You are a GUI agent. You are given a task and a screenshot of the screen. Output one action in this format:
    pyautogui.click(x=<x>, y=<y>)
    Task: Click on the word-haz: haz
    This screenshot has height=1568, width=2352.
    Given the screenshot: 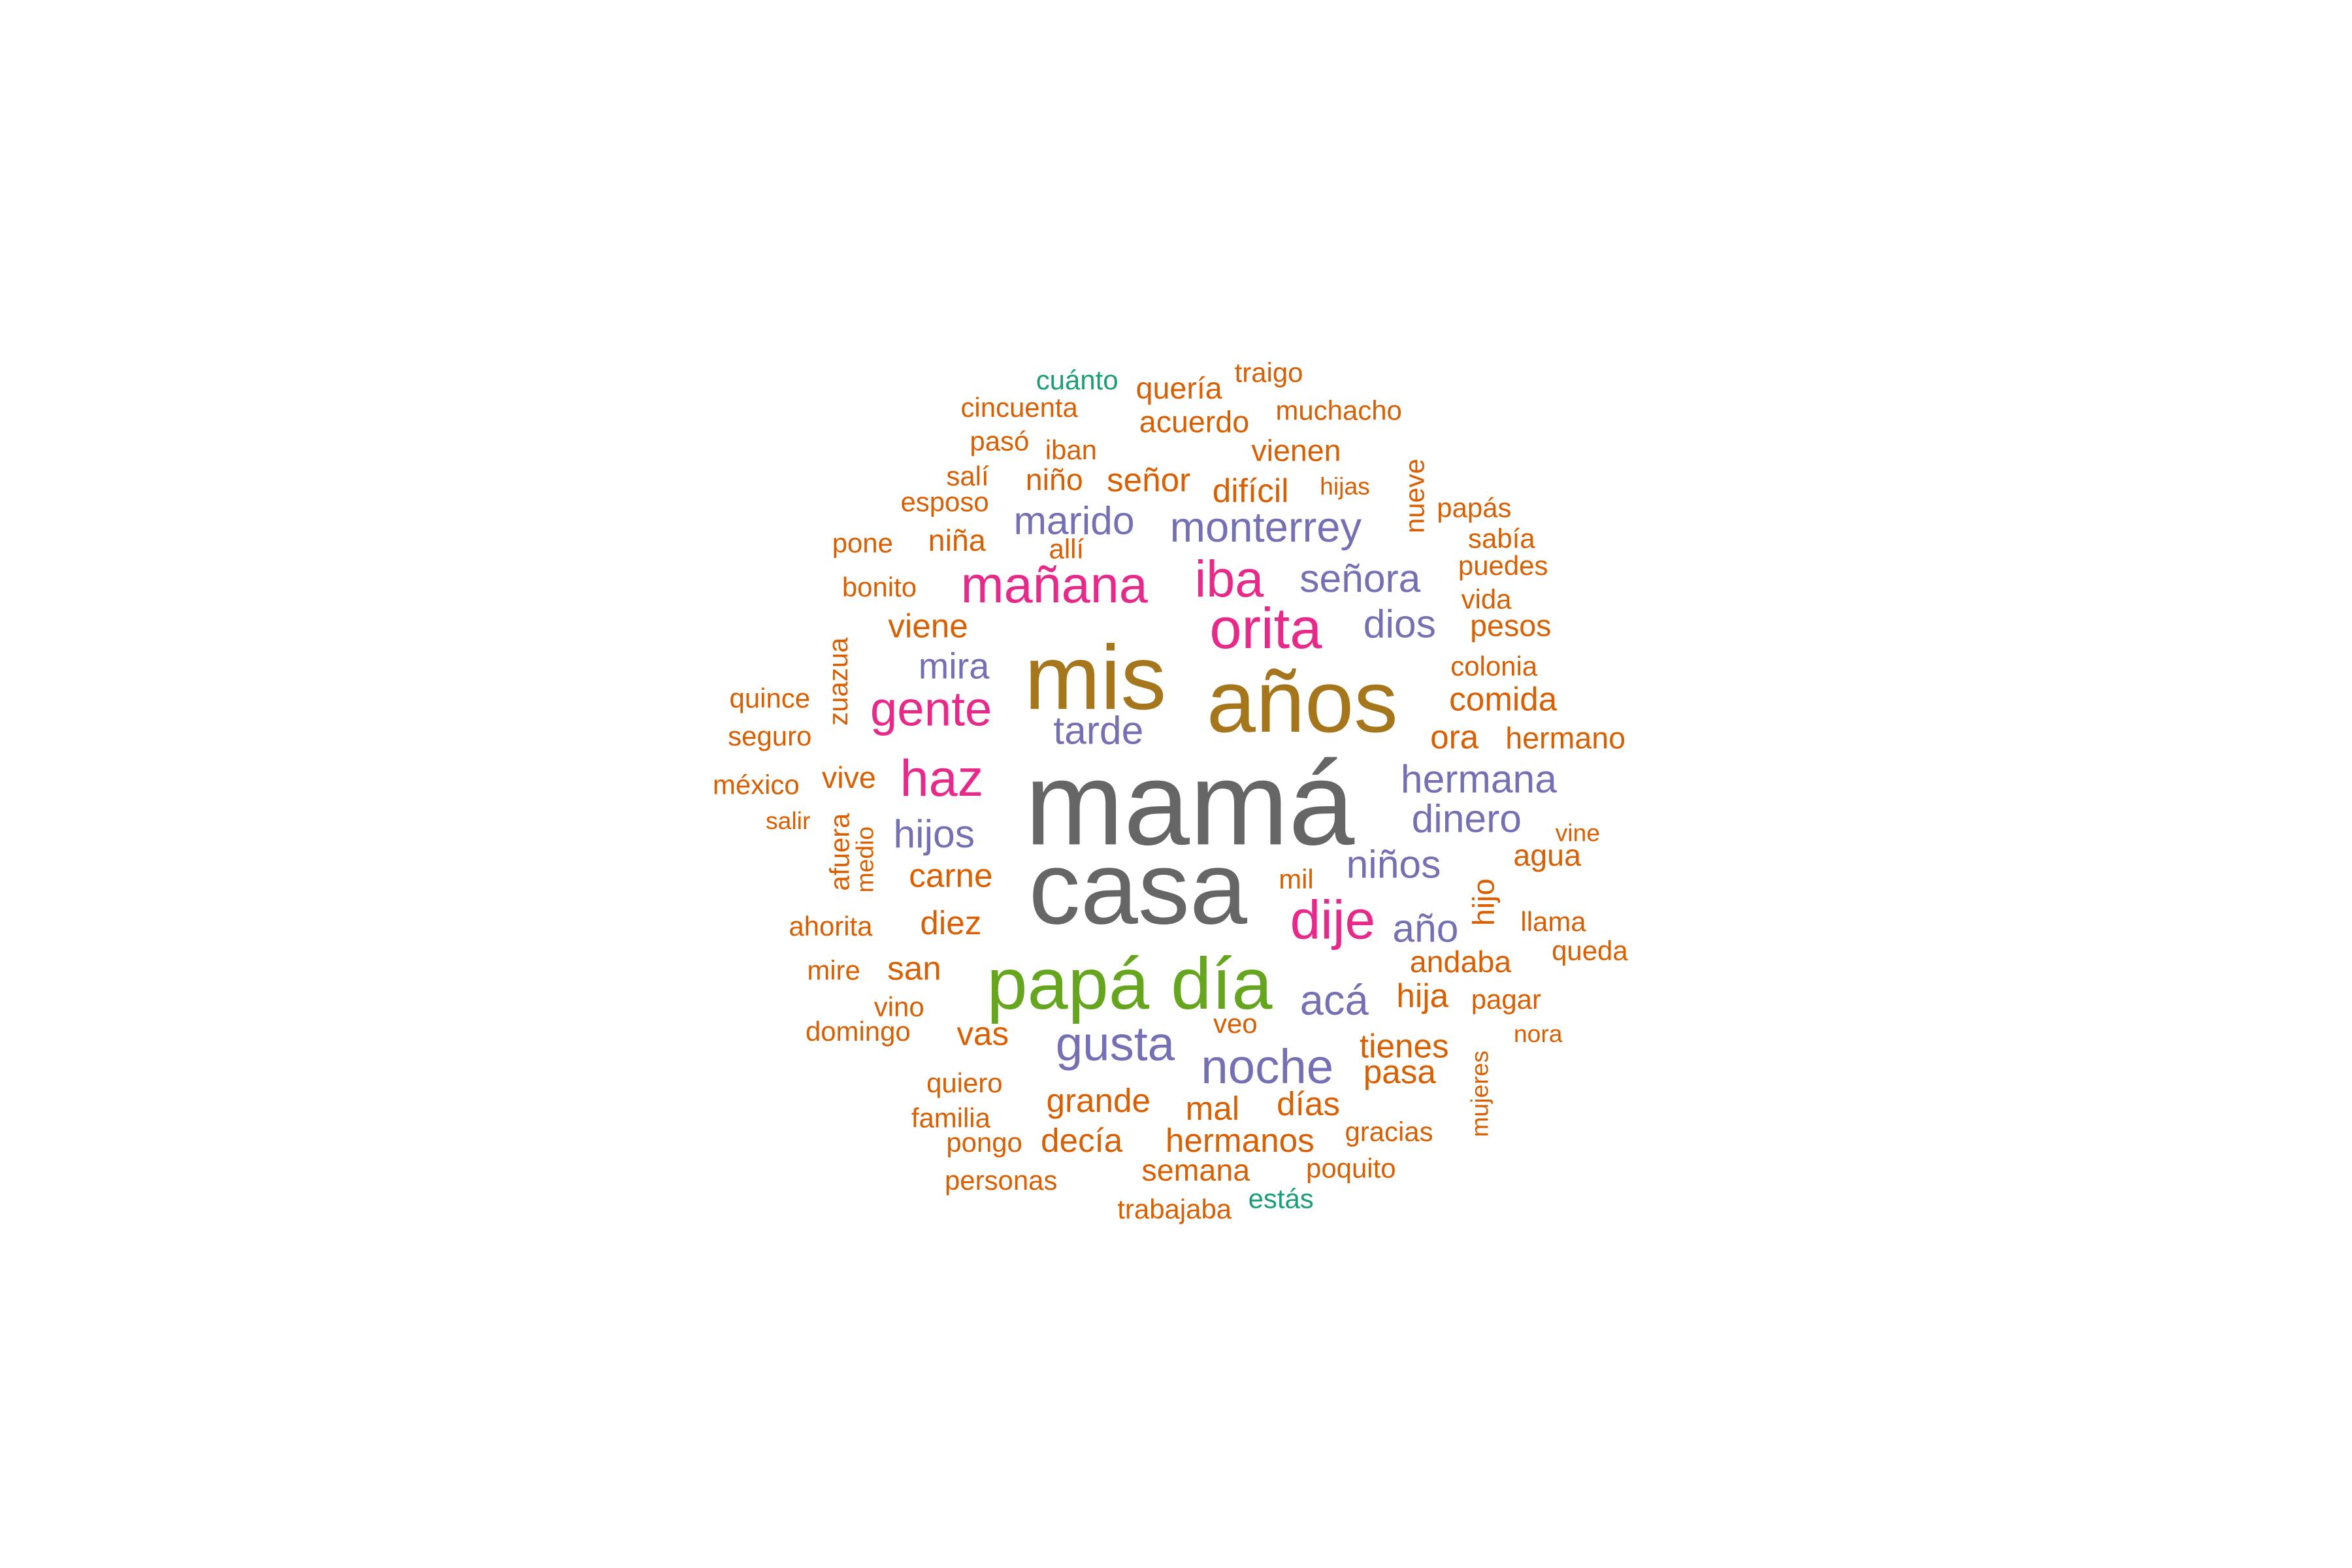 What is the action you would take?
    pyautogui.click(x=942, y=778)
    